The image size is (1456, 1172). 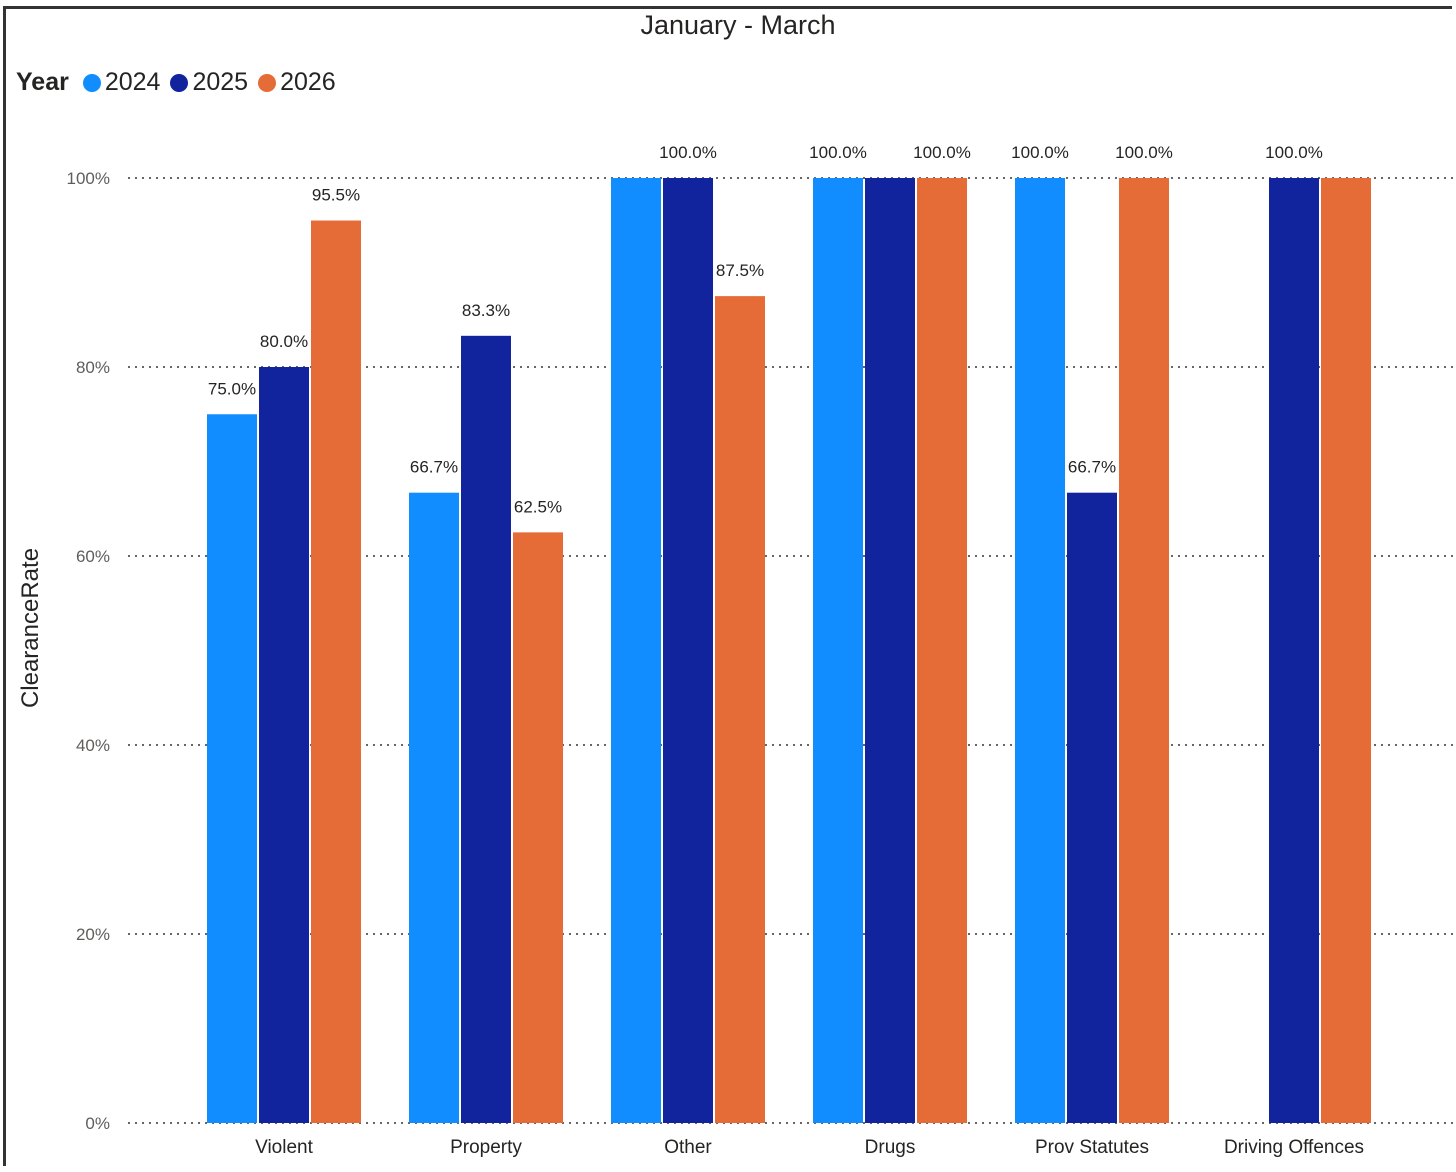 What do you see at coordinates (97, 1123) in the screenshot?
I see `y-tick-label: 0%` at bounding box center [97, 1123].